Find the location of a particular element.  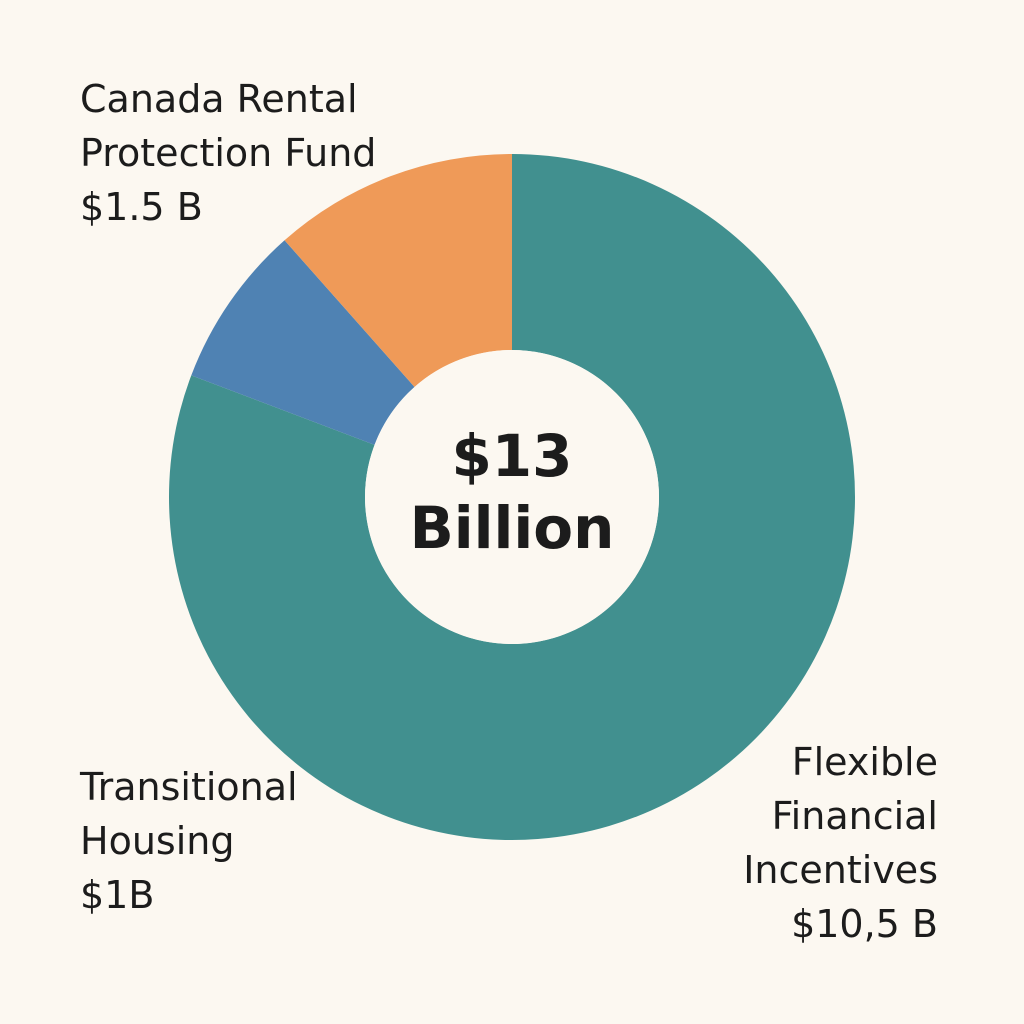

value-label: $10,5 B is located at coordinates (864, 924).